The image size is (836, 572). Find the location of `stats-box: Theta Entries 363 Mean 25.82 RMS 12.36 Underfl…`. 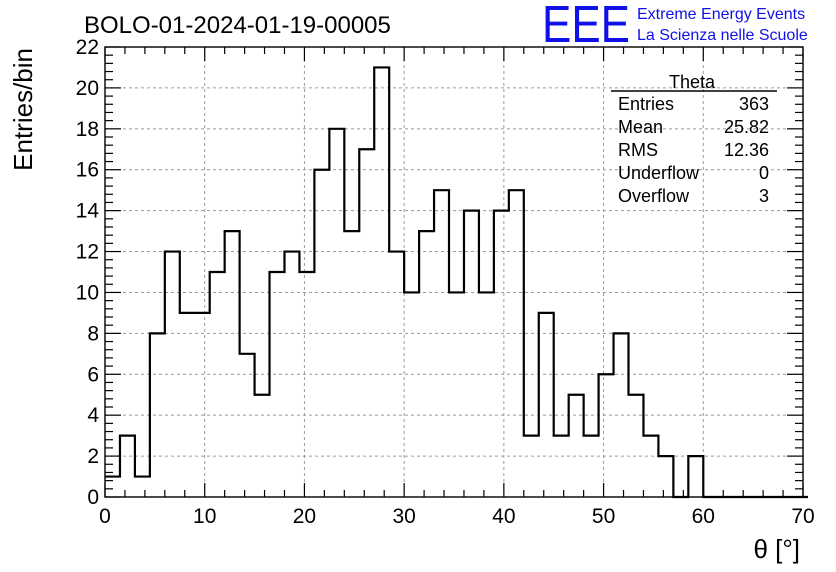

stats-box: Theta Entries 363 Mean 25.82 RMS 12.36 Underfl… is located at coordinates (694, 139).